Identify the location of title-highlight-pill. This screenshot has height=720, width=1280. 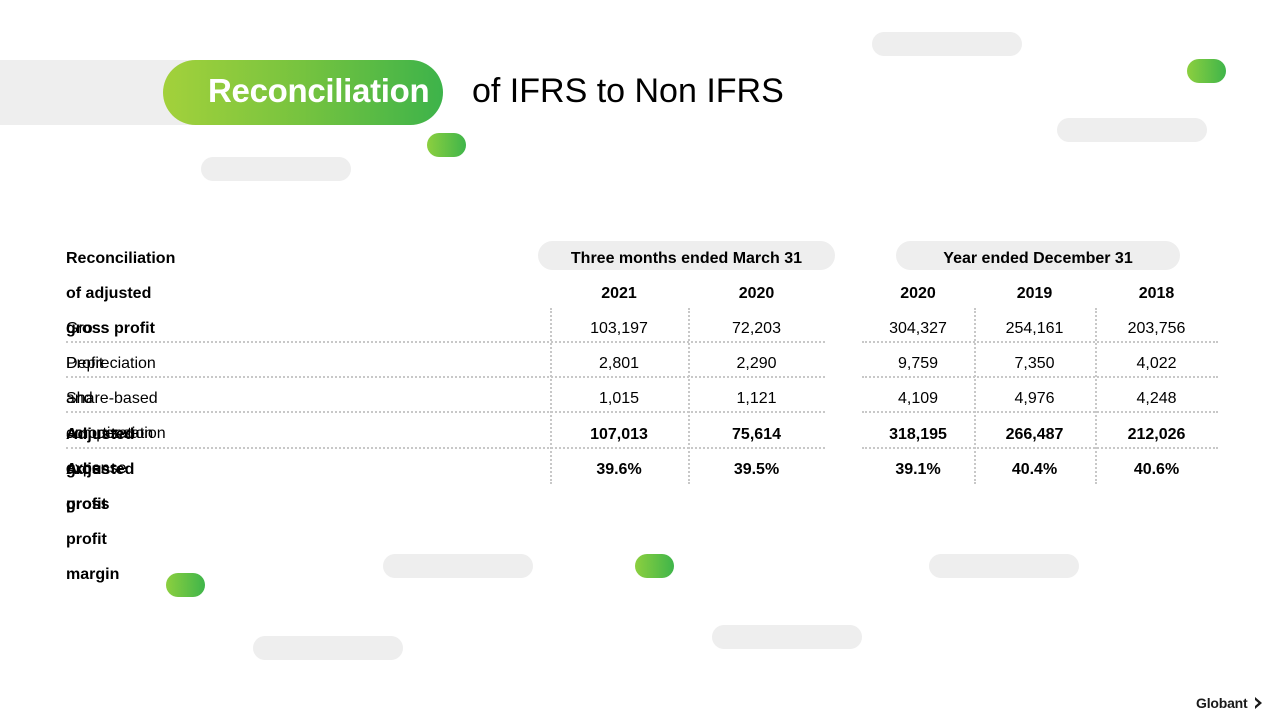
(303, 92).